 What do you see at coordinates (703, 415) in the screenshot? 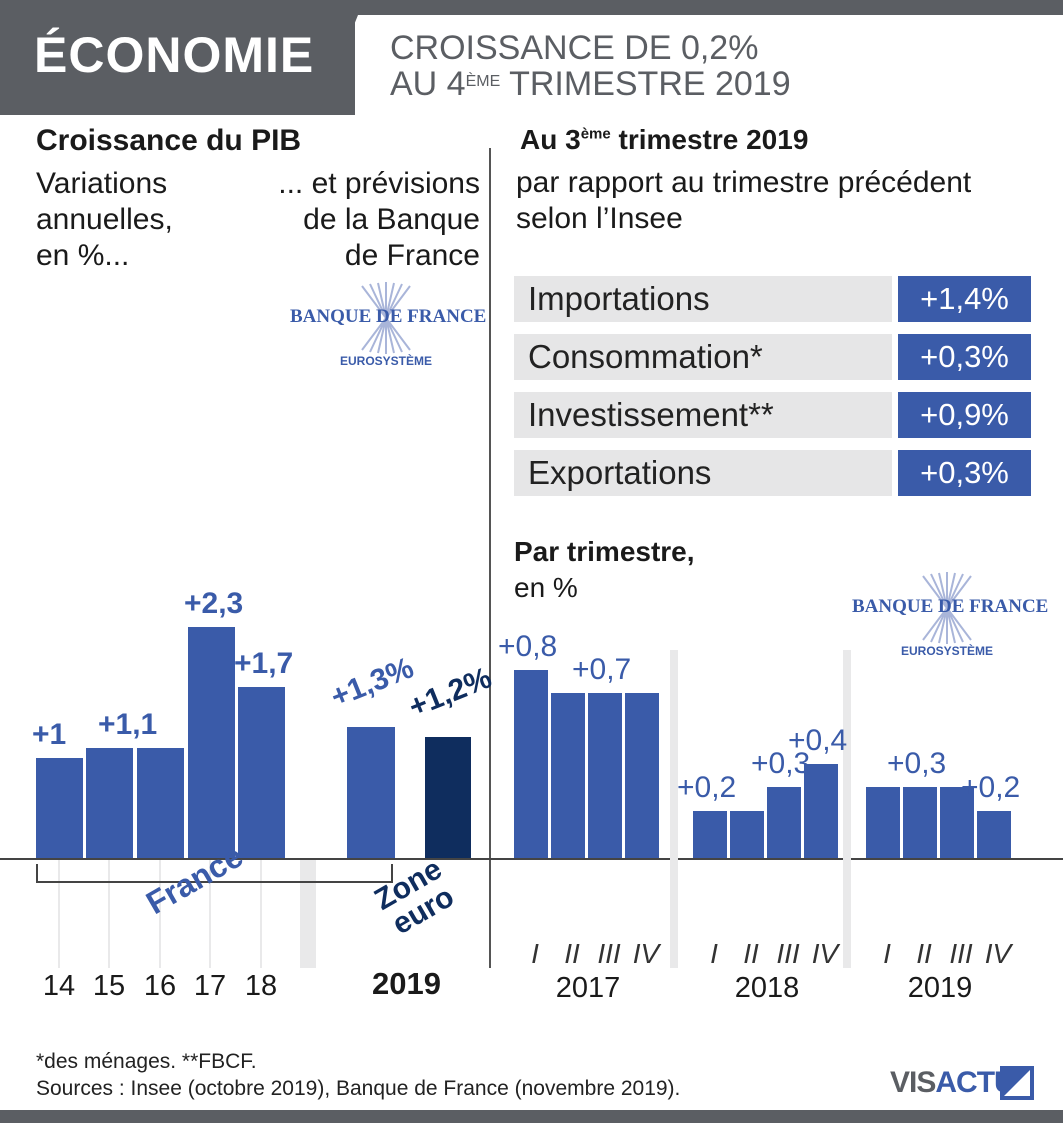
I see `component-label: Investissement**` at bounding box center [703, 415].